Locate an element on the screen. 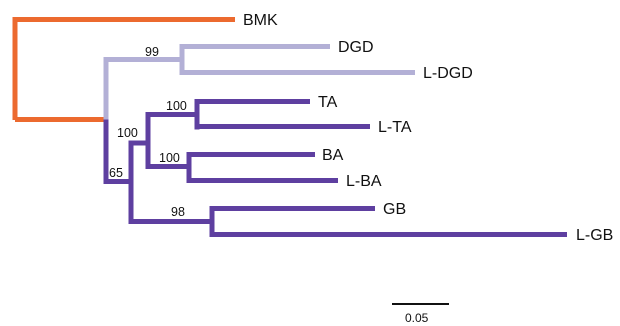  tip-label-dgd: DGD is located at coordinates (356, 47).